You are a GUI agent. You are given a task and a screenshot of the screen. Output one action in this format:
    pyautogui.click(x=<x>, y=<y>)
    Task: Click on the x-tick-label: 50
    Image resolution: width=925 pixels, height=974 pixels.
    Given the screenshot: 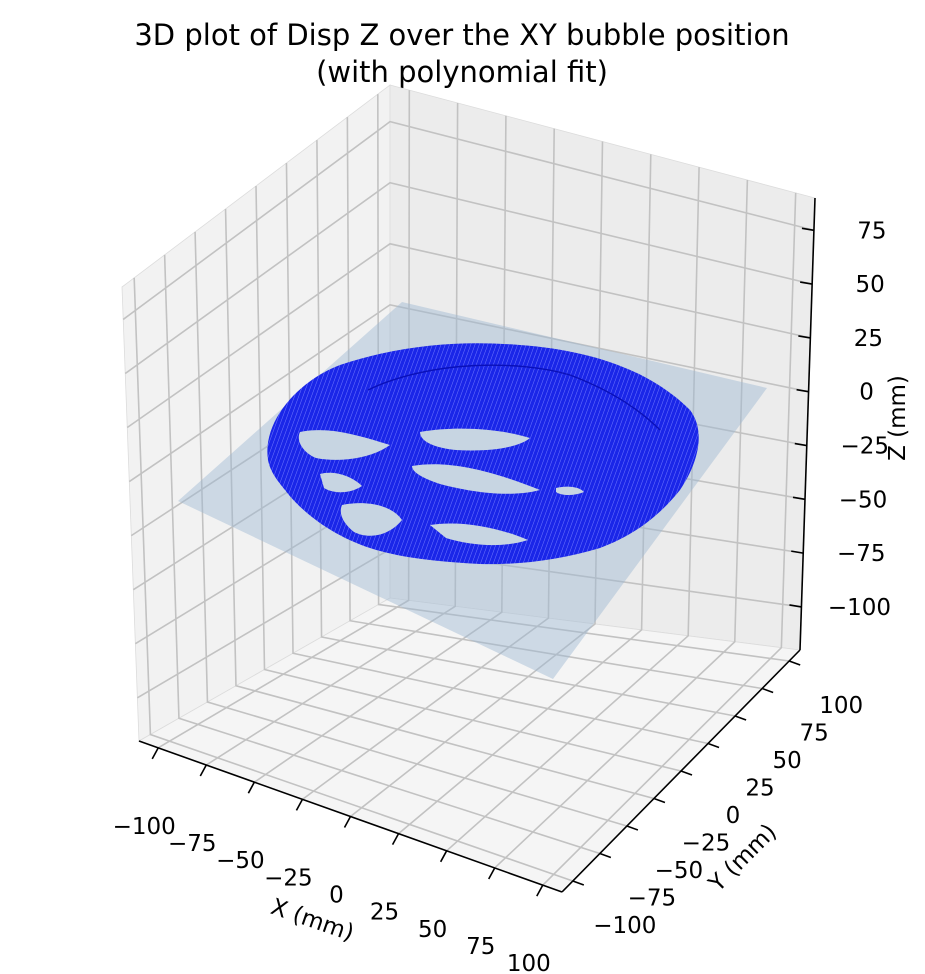 What is the action you would take?
    pyautogui.click(x=432, y=930)
    